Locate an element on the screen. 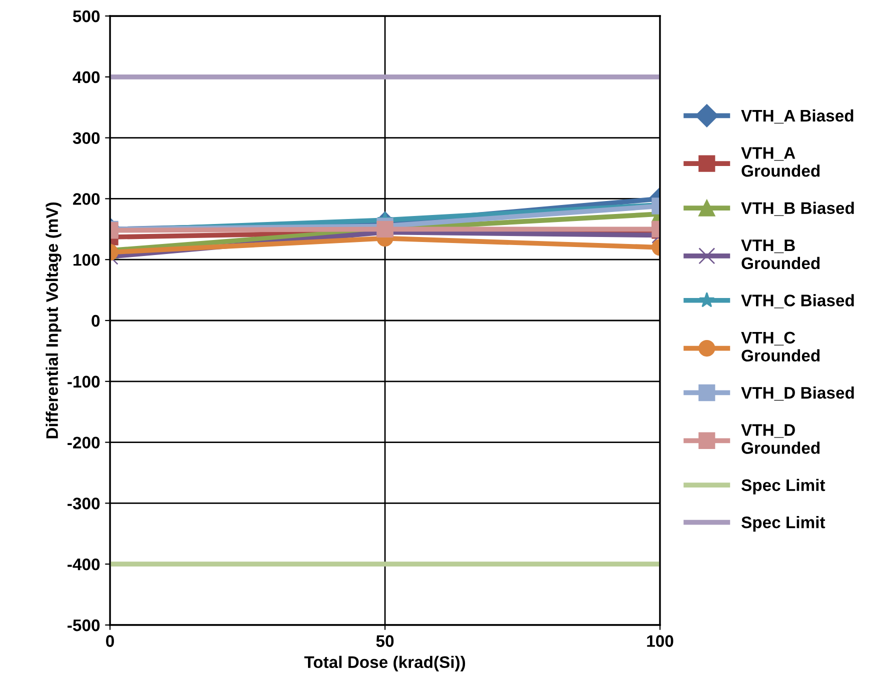 The height and width of the screenshot is (690, 896). legend-label: VTH_D Grounded is located at coordinates (780, 439).